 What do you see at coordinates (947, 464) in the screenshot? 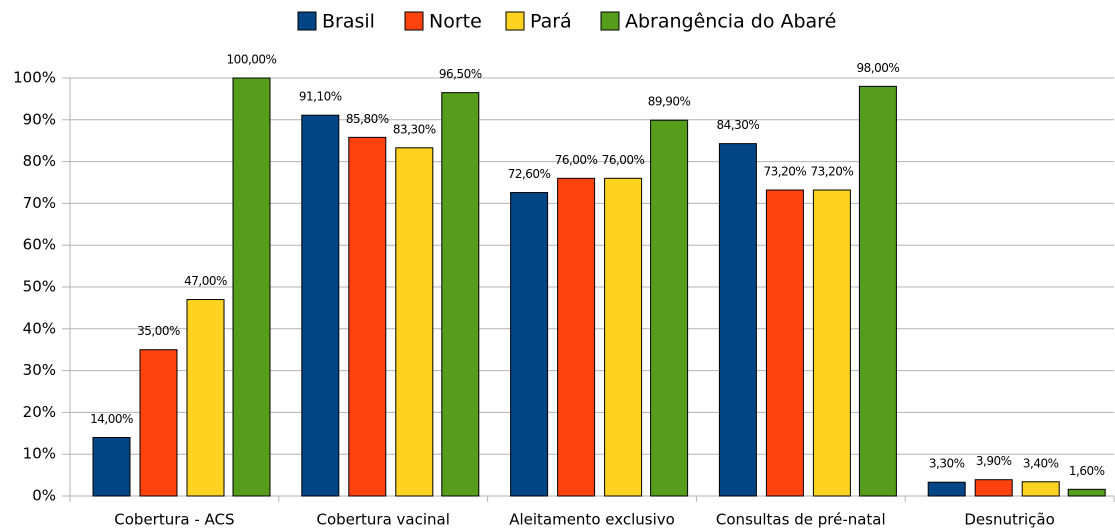
I see `value-label: 3,30%` at bounding box center [947, 464].